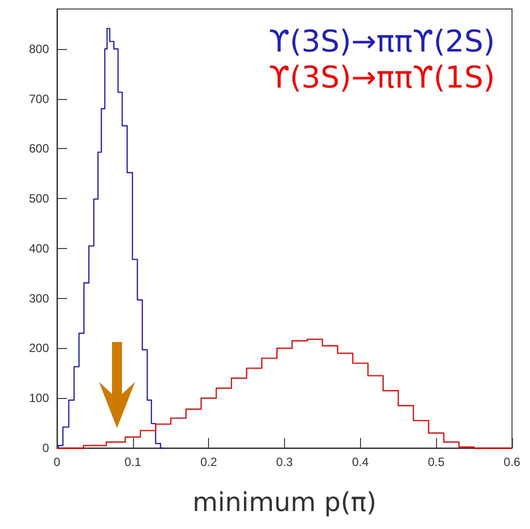 Image resolution: width=530 pixels, height=529 pixels. I want to click on x-tick-label: 0.1, so click(133, 462).